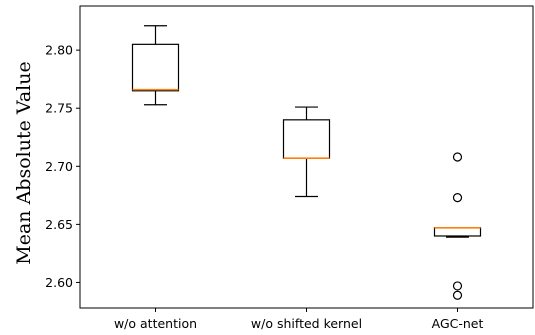  I want to click on y-tick-label: 2.75, so click(59, 108).